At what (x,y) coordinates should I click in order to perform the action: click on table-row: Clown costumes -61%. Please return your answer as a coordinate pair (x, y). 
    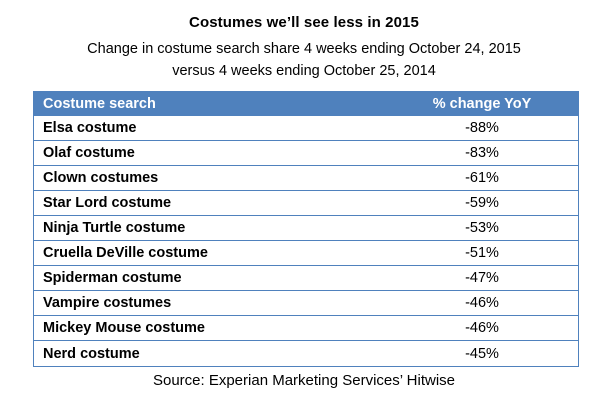
    Looking at the image, I should click on (306, 178).